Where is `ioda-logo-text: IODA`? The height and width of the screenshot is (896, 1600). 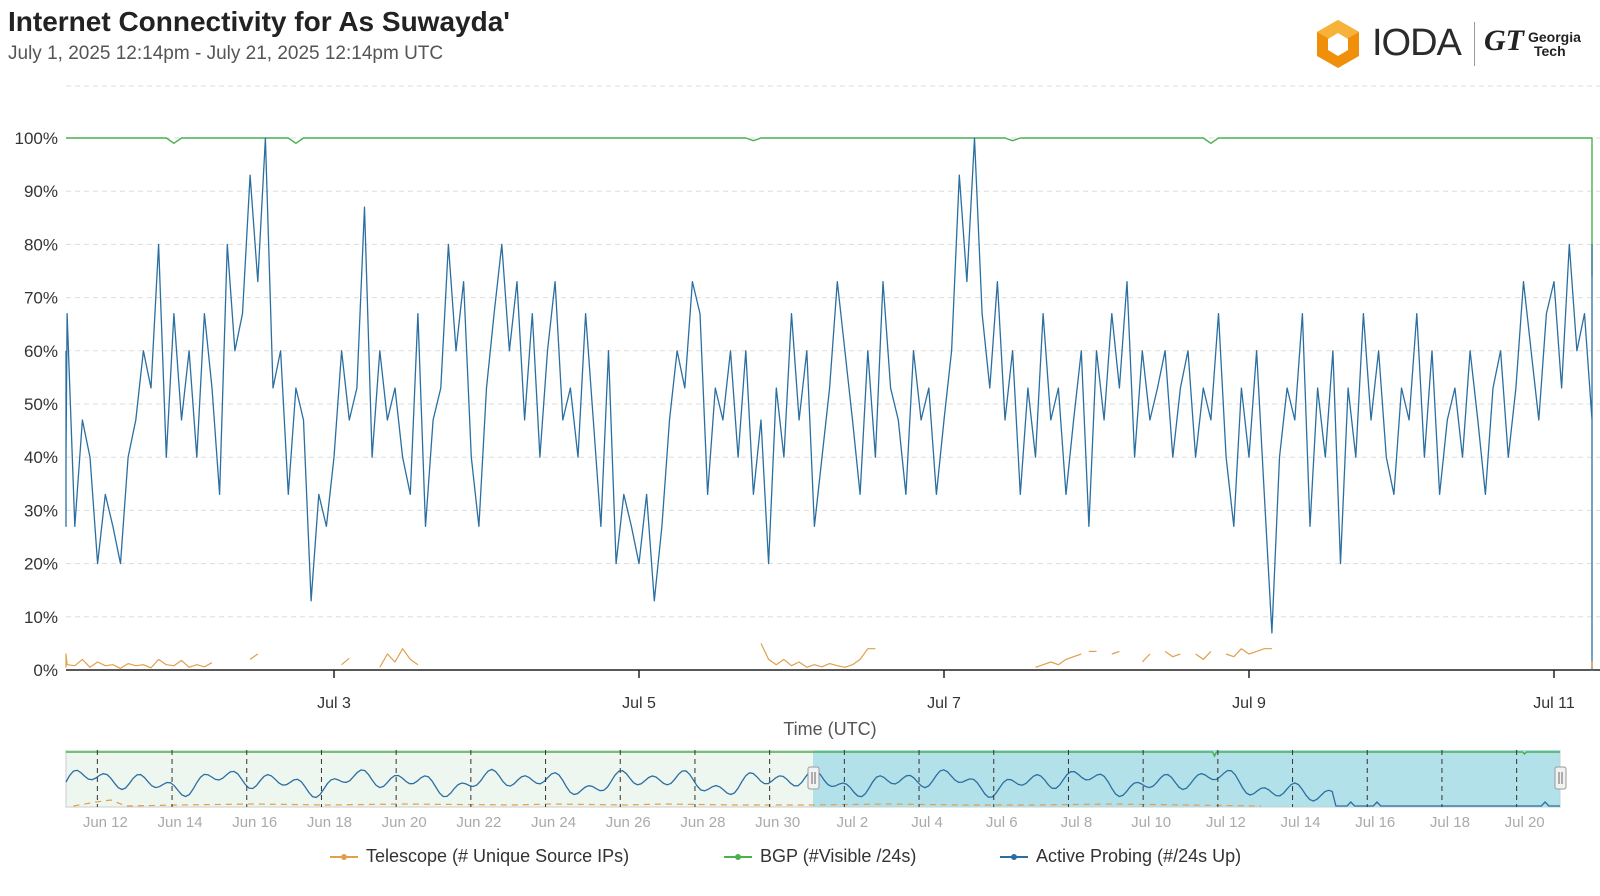
ioda-logo-text: IODA is located at coordinates (1417, 43).